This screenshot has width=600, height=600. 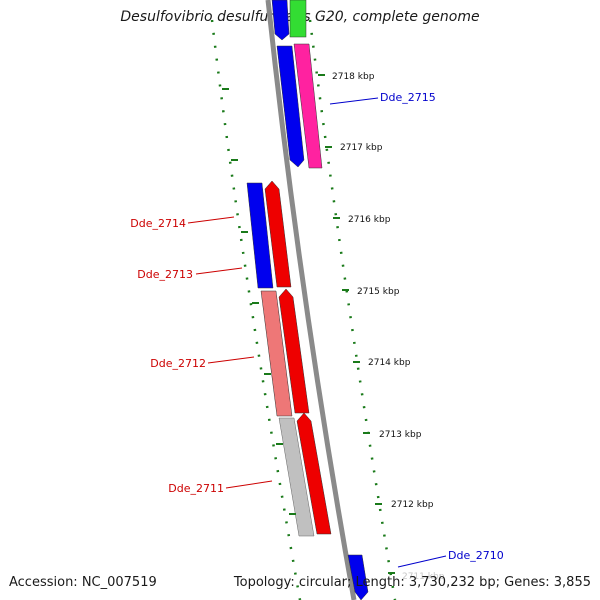 I want to click on scale-label: 2711 kbp, so click(x=423, y=577).